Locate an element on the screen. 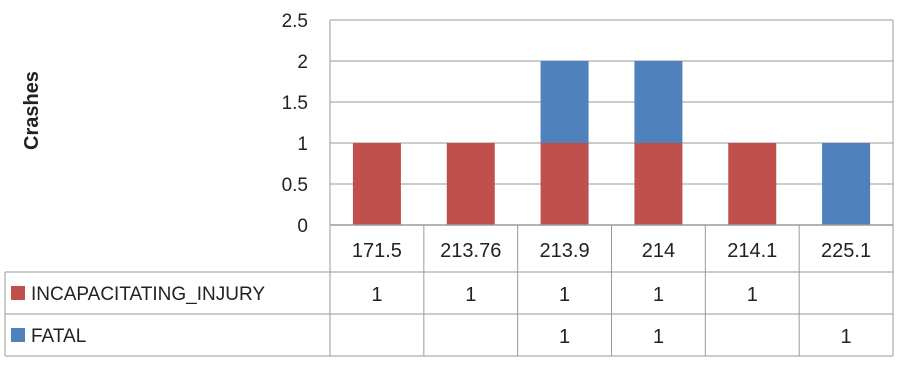 This screenshot has height=383, width=899. x-tick-label: 213.9 is located at coordinates (565, 251).